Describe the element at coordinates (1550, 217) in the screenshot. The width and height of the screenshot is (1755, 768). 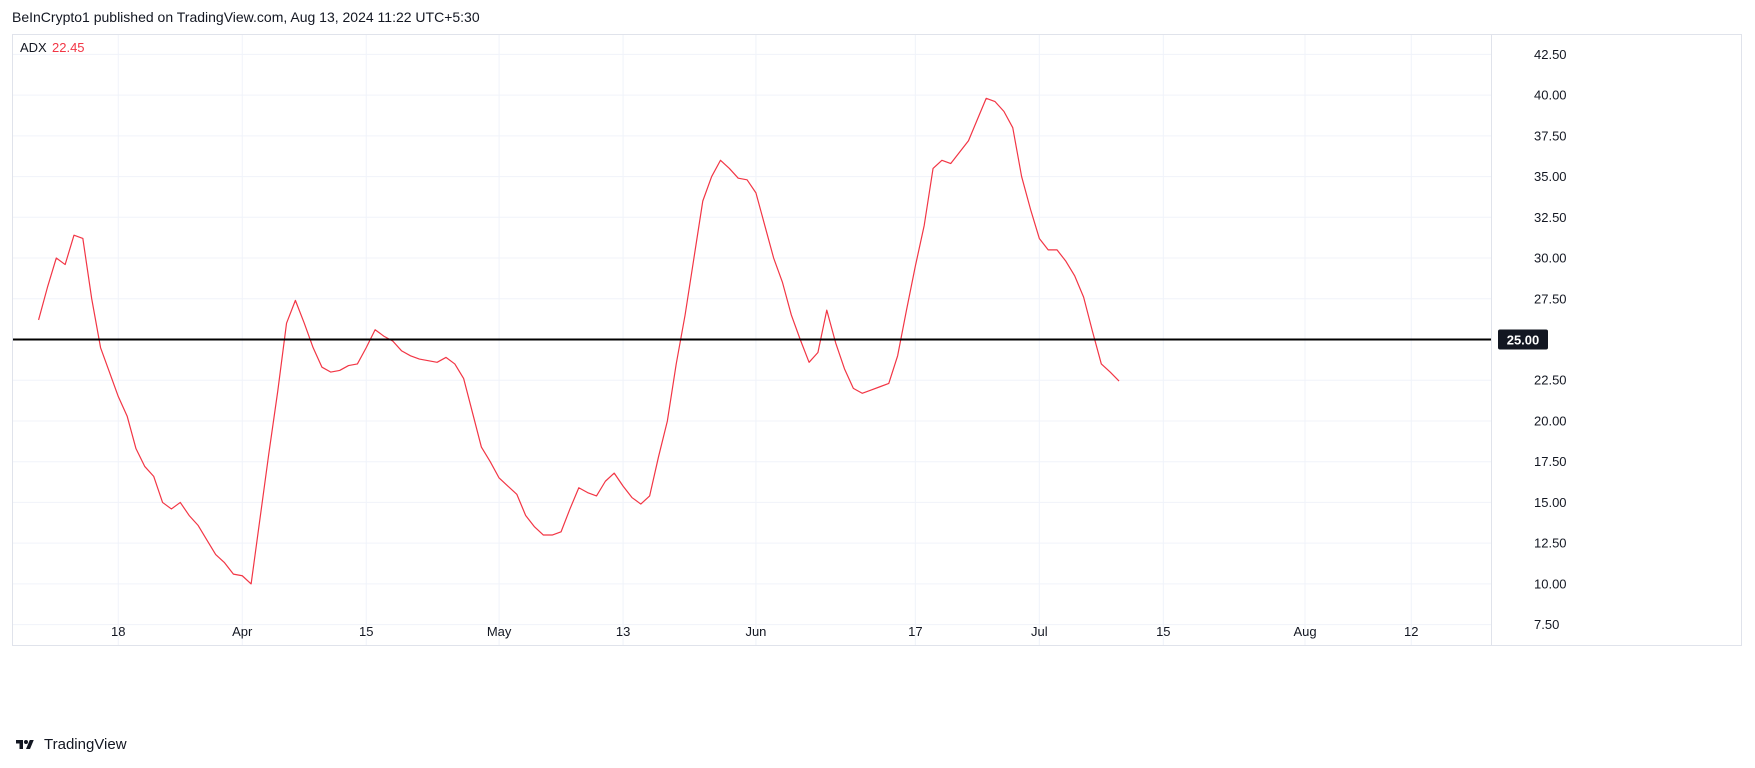
I see `y-tick-label: 32.50` at that location.